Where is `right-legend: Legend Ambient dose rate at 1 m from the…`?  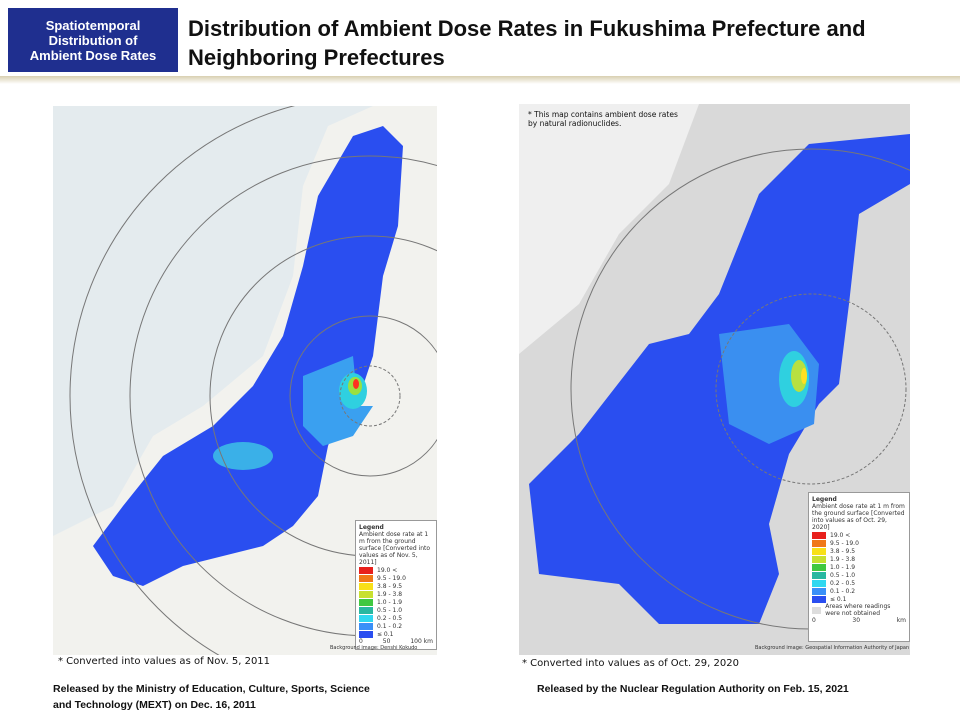
right-legend: Legend Ambient dose rate at 1 m from the… is located at coordinates (859, 567).